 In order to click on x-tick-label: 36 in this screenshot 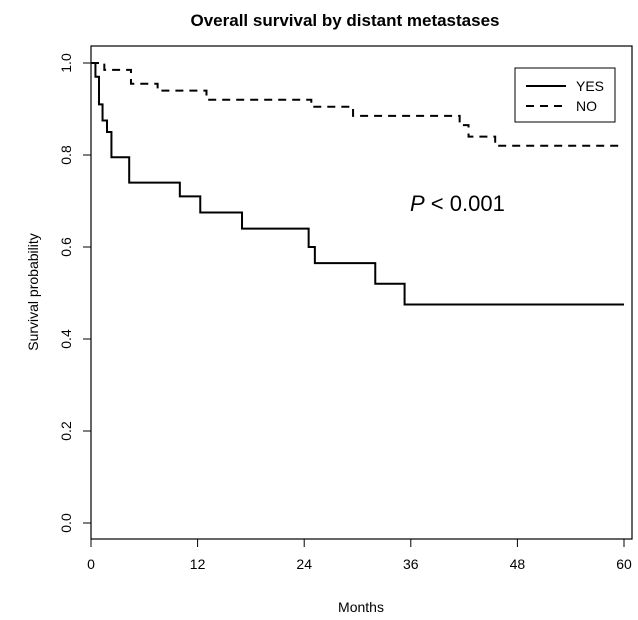, I will do `click(411, 564)`.